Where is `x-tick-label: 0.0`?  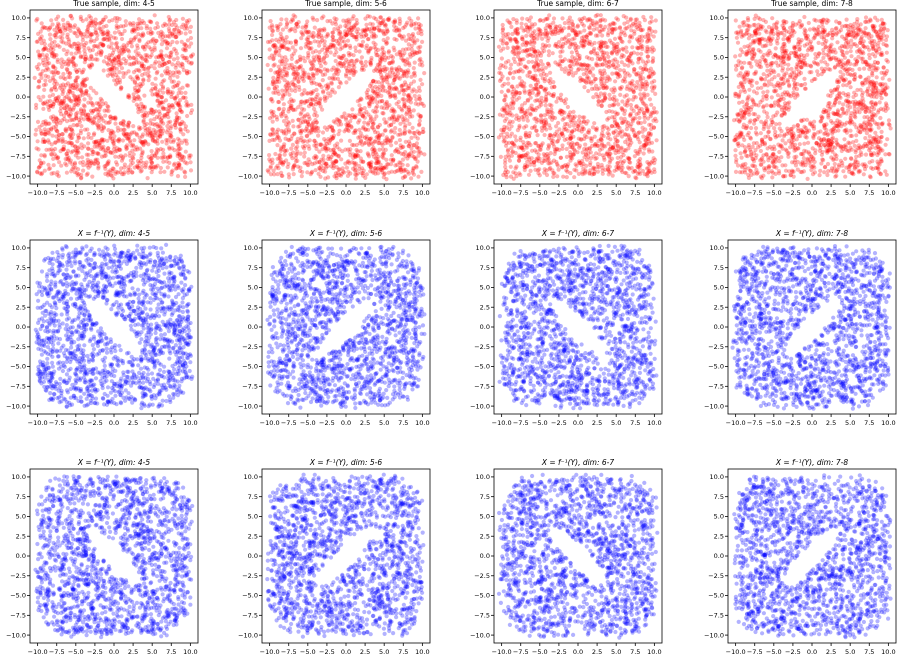 x-tick-label: 0.0 is located at coordinates (114, 193).